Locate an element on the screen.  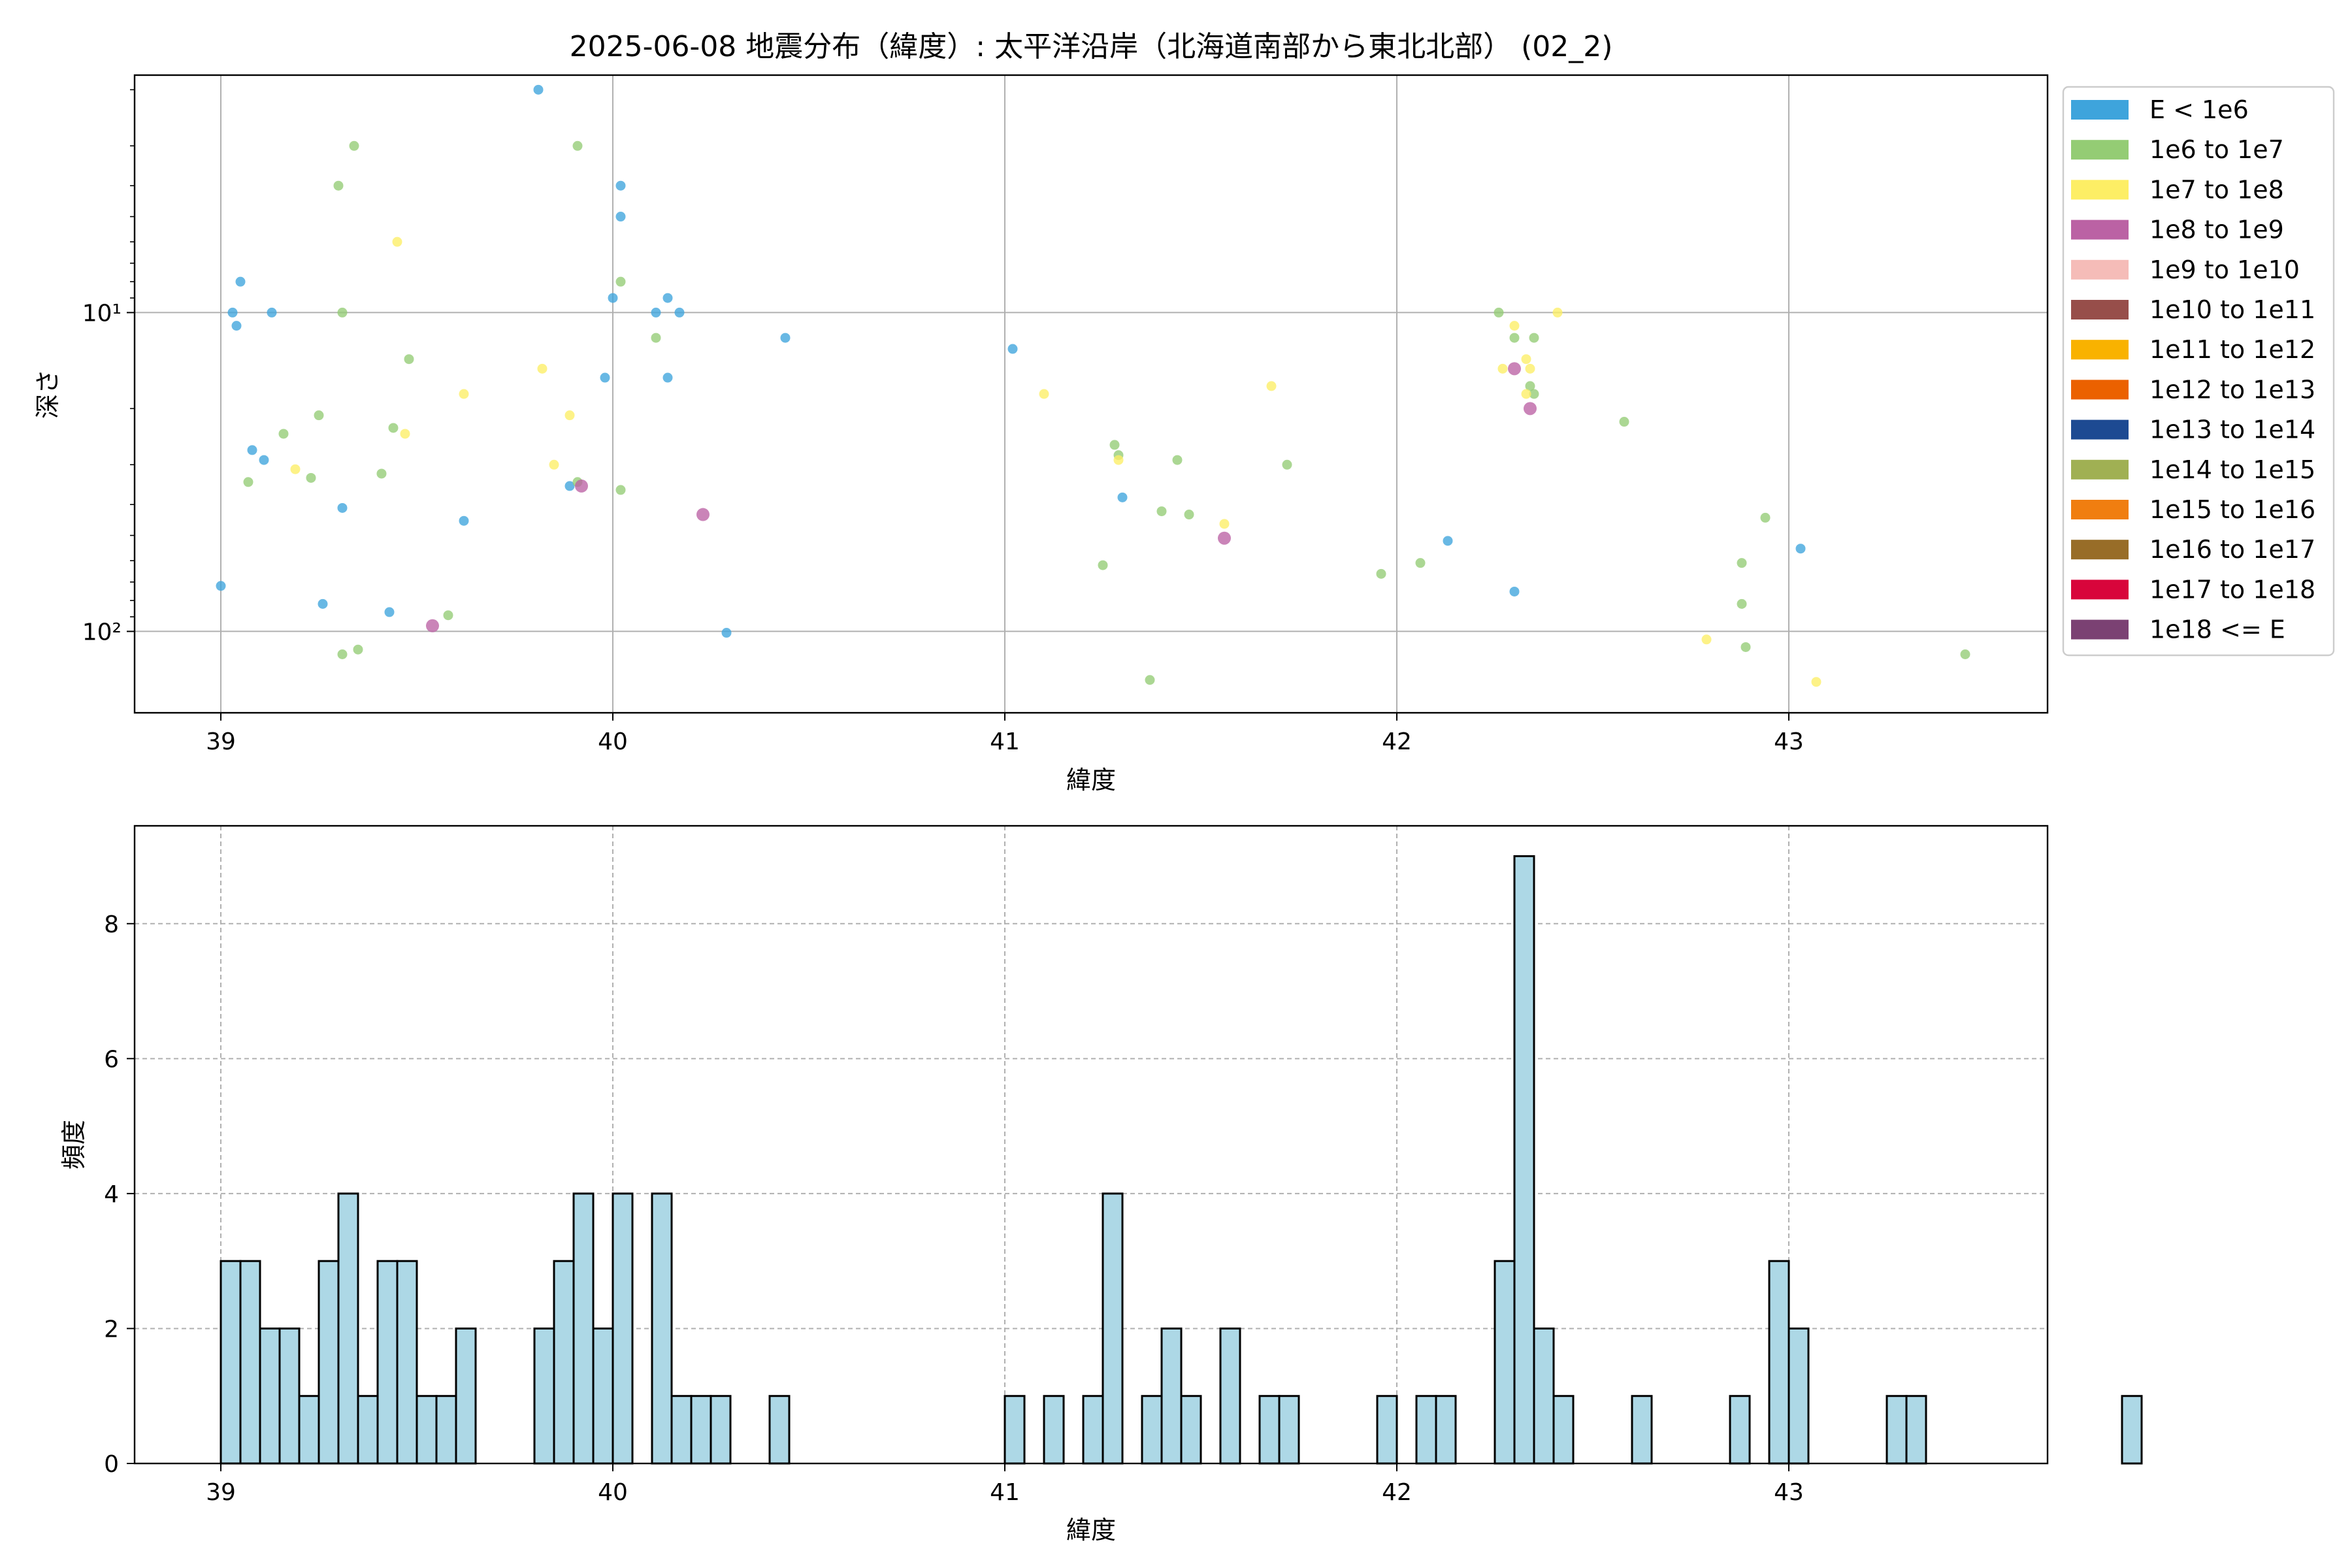
scatter-x-tick-label: 39 is located at coordinates (221, 741).